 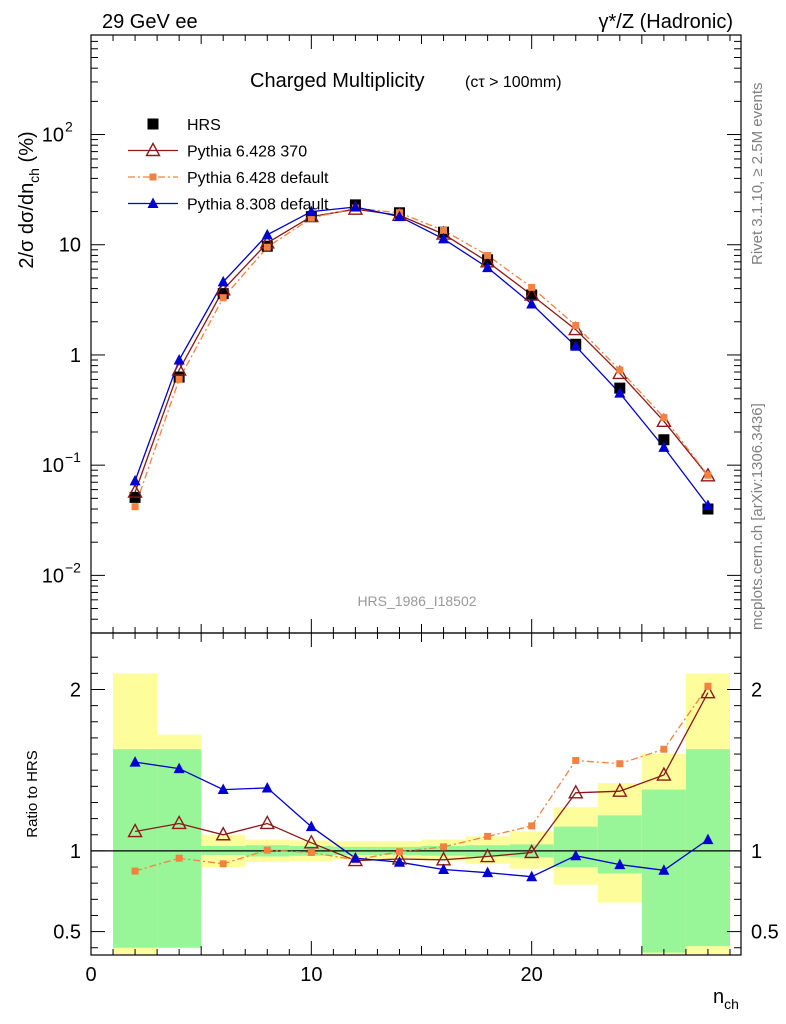 I want to click on x-tick-label-1: 10, so click(x=311, y=975).